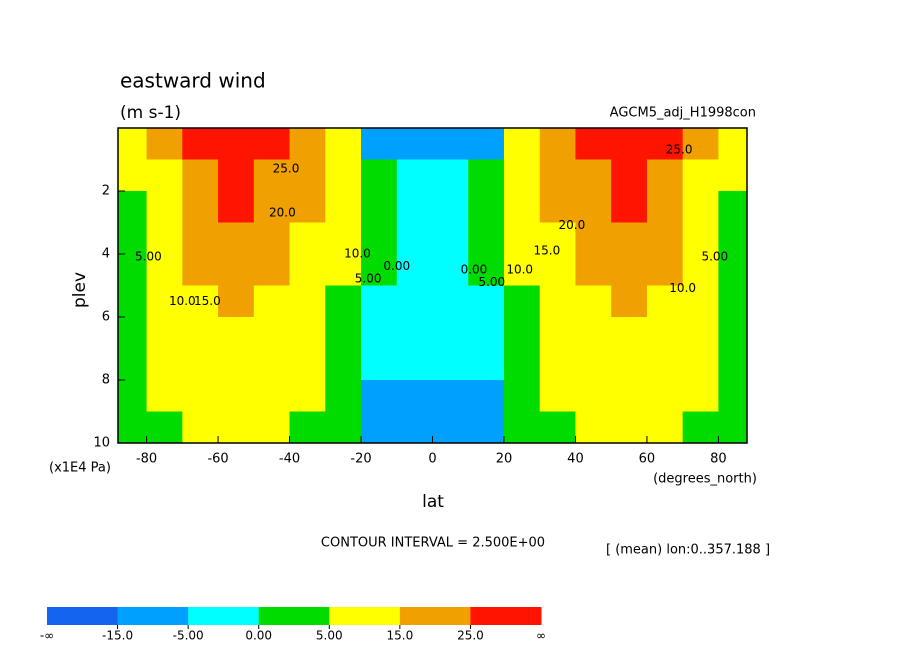 This screenshot has height=654, width=904. What do you see at coordinates (289, 459) in the screenshot?
I see `x-tick-label: -40` at bounding box center [289, 459].